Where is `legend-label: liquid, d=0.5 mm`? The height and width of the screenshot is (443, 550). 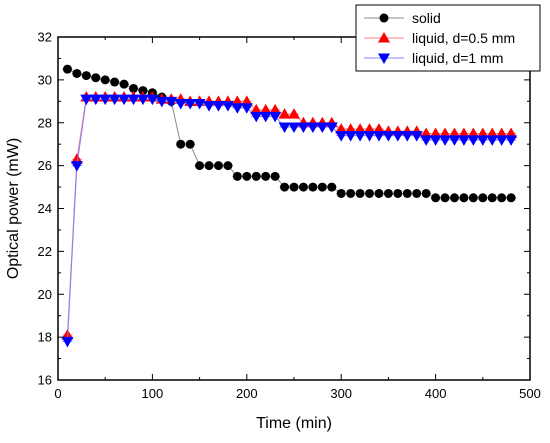
legend-label: liquid, d=0.5 mm is located at coordinates (463, 38).